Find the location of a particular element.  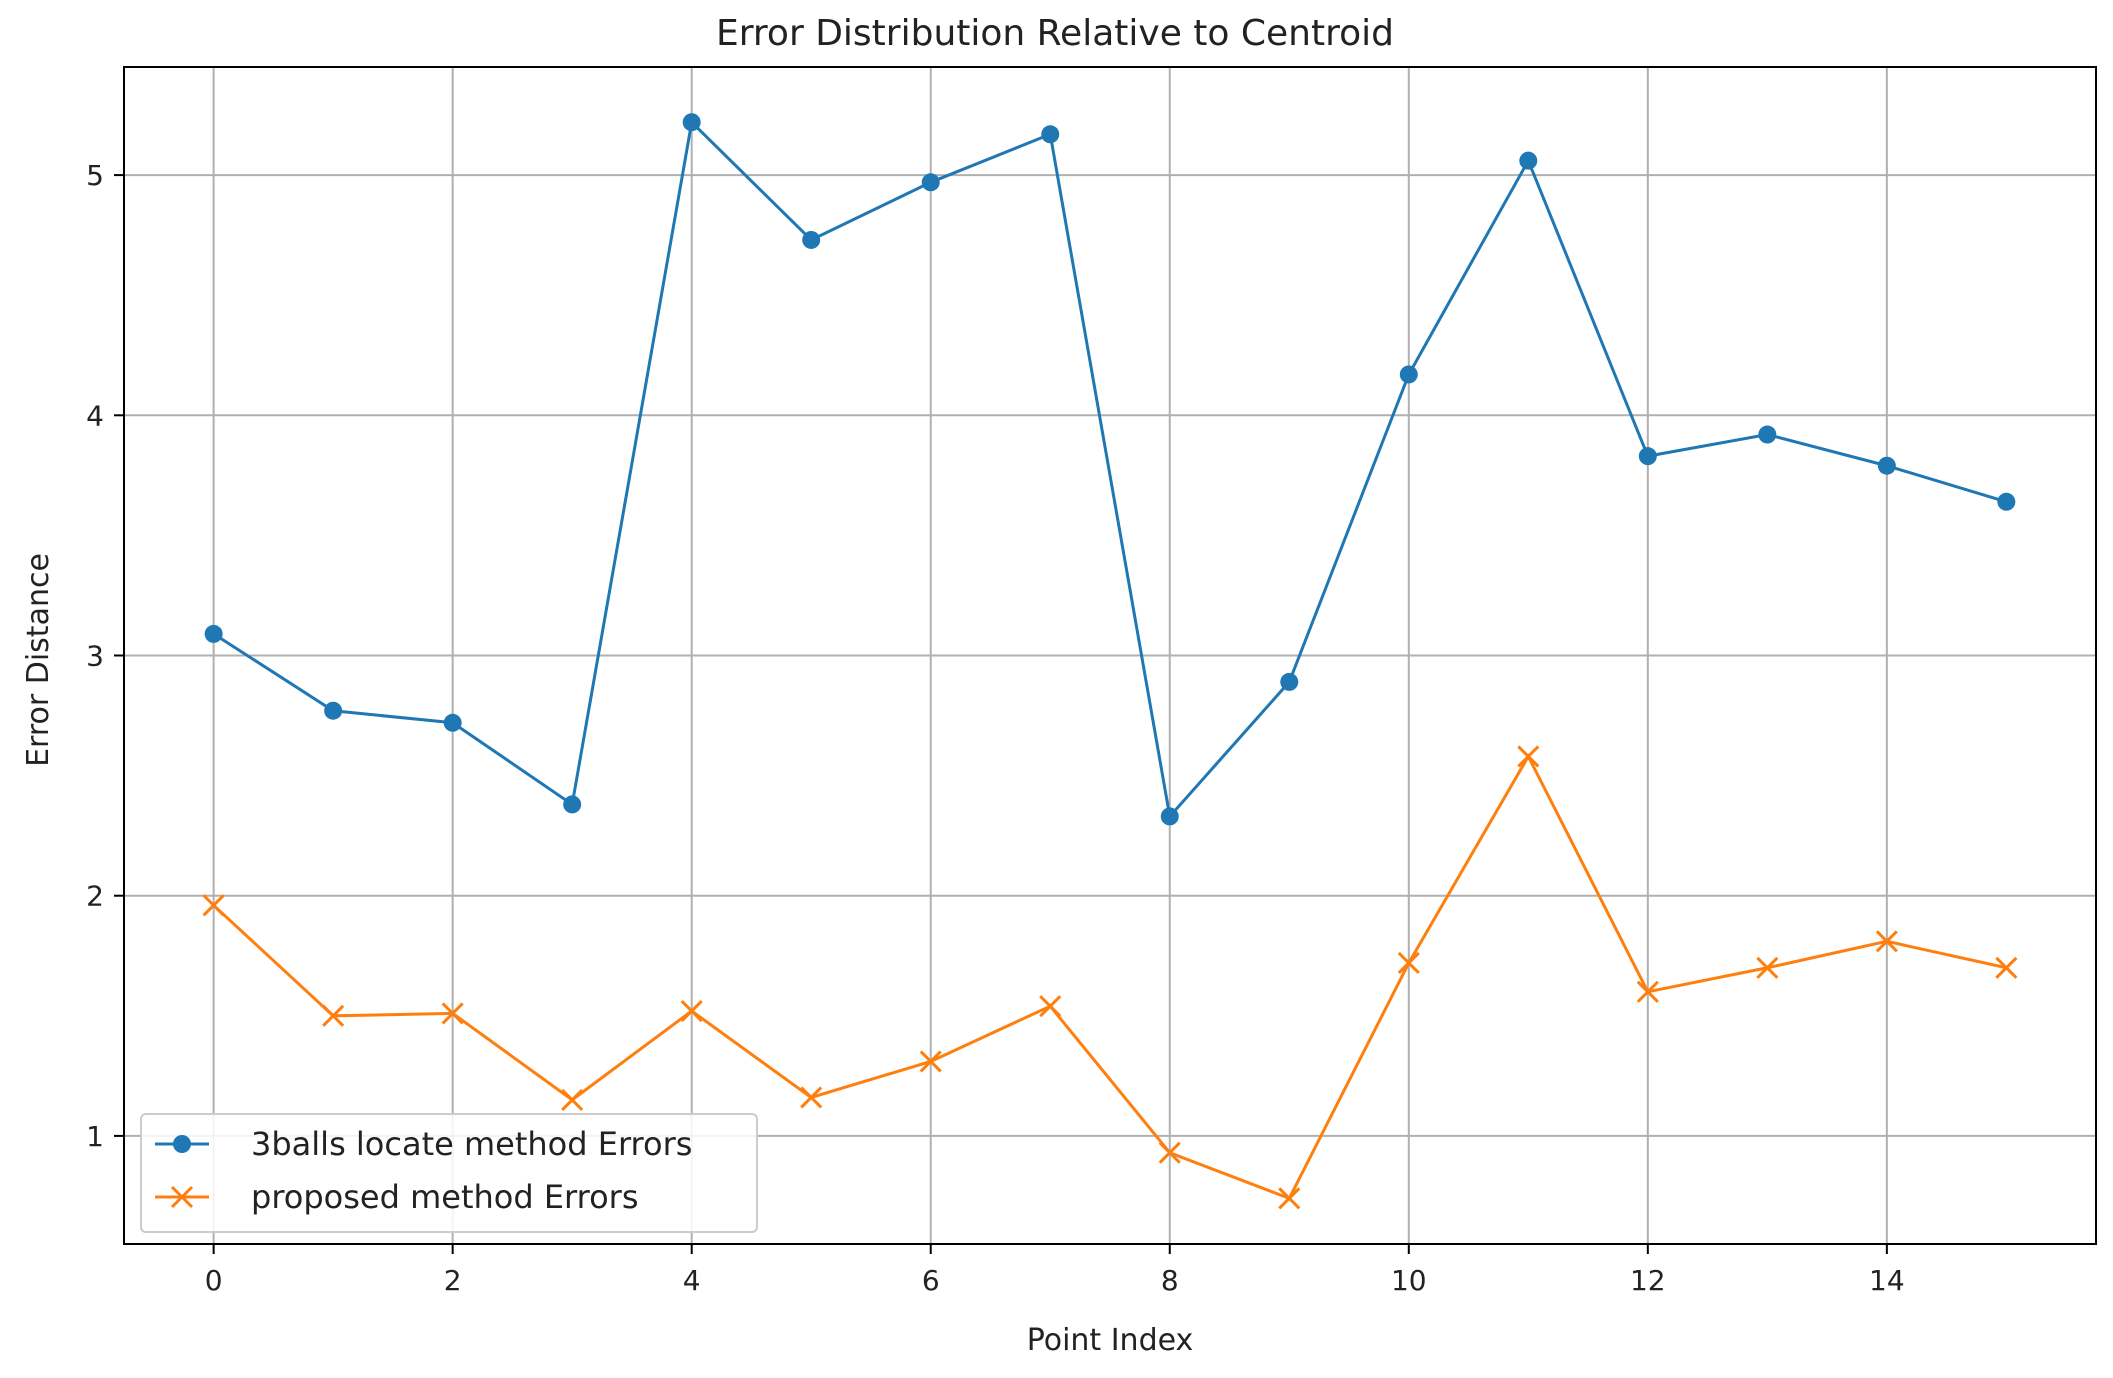

legend-item: 3balls locate method Errors is located at coordinates (423, 1144).